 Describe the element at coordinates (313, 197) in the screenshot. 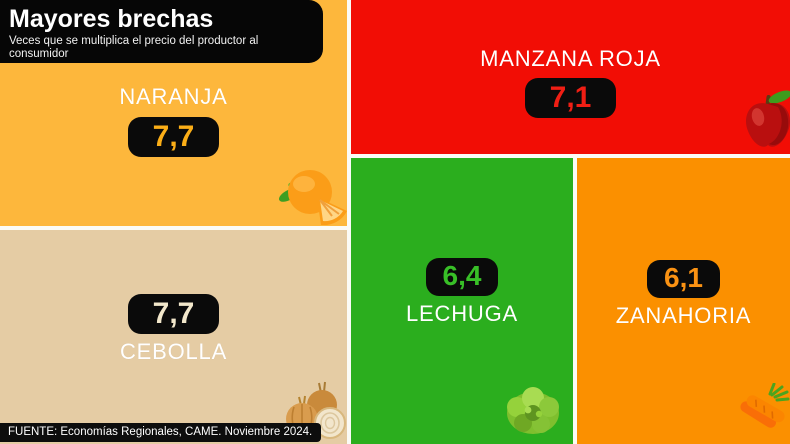

I see `orange-icon` at that location.